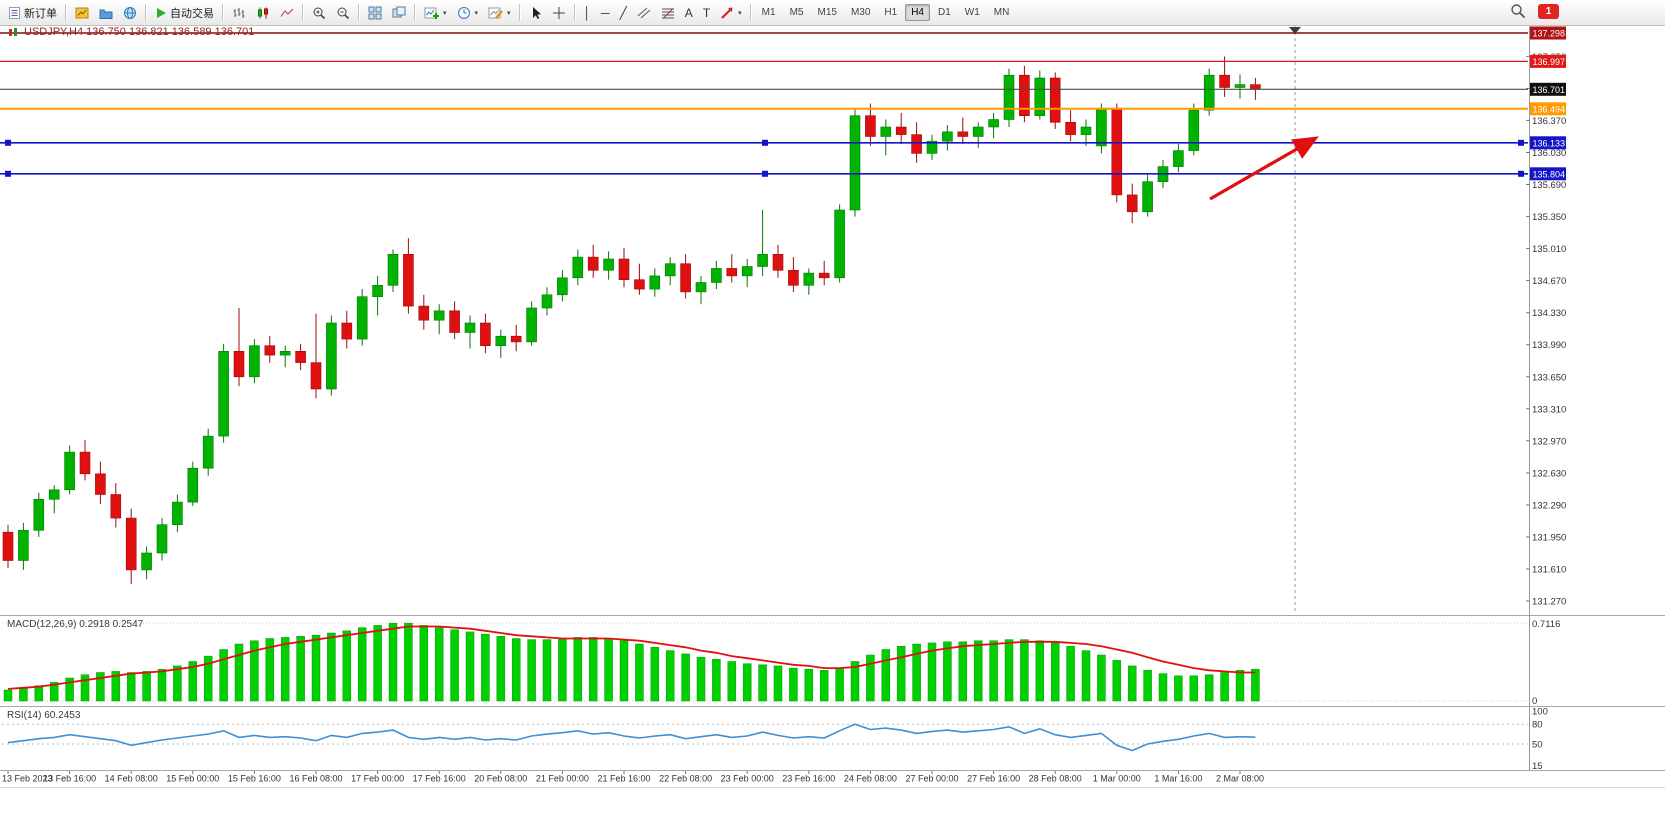 This screenshot has width=1665, height=840. What do you see at coordinates (623, 12) in the screenshot?
I see `trendline-button: ╱` at bounding box center [623, 12].